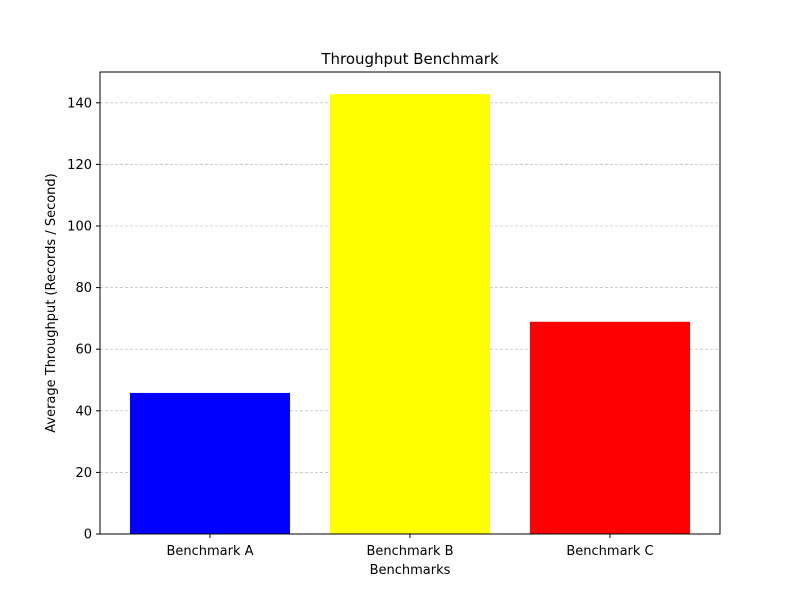 The width and height of the screenshot is (800, 604). I want to click on x-axis-label: Benchmarks, so click(410, 570).